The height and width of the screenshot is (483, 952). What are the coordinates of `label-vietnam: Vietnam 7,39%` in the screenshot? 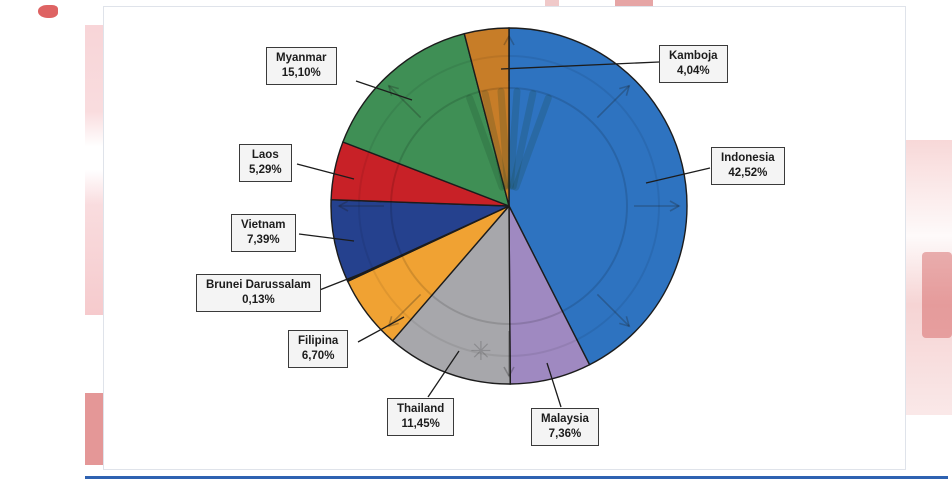 It's located at (263, 233).